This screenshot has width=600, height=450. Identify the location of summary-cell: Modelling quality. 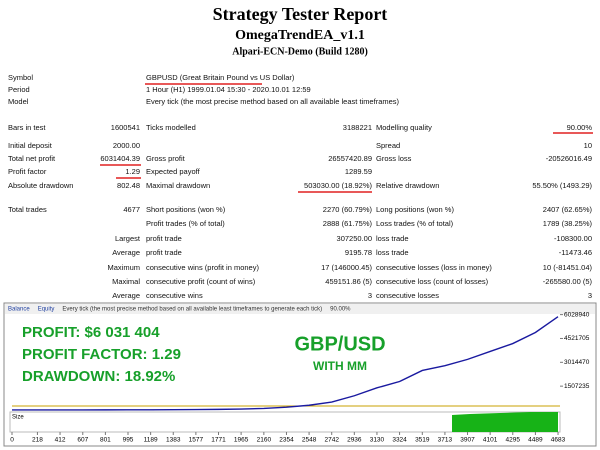
(404, 127).